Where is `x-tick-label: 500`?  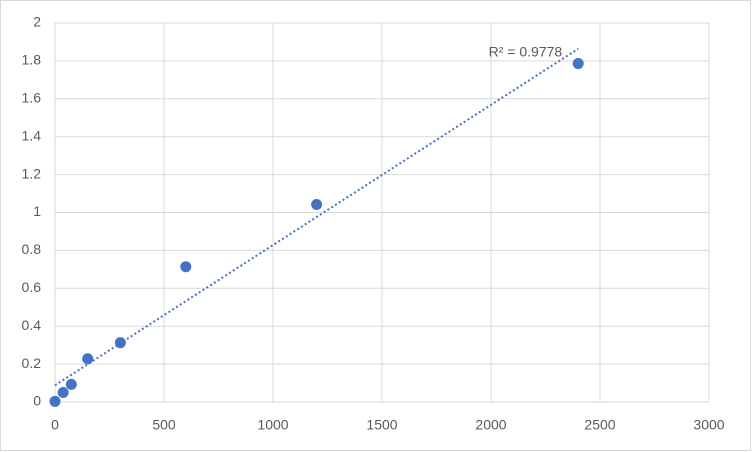 x-tick-label: 500 is located at coordinates (164, 425).